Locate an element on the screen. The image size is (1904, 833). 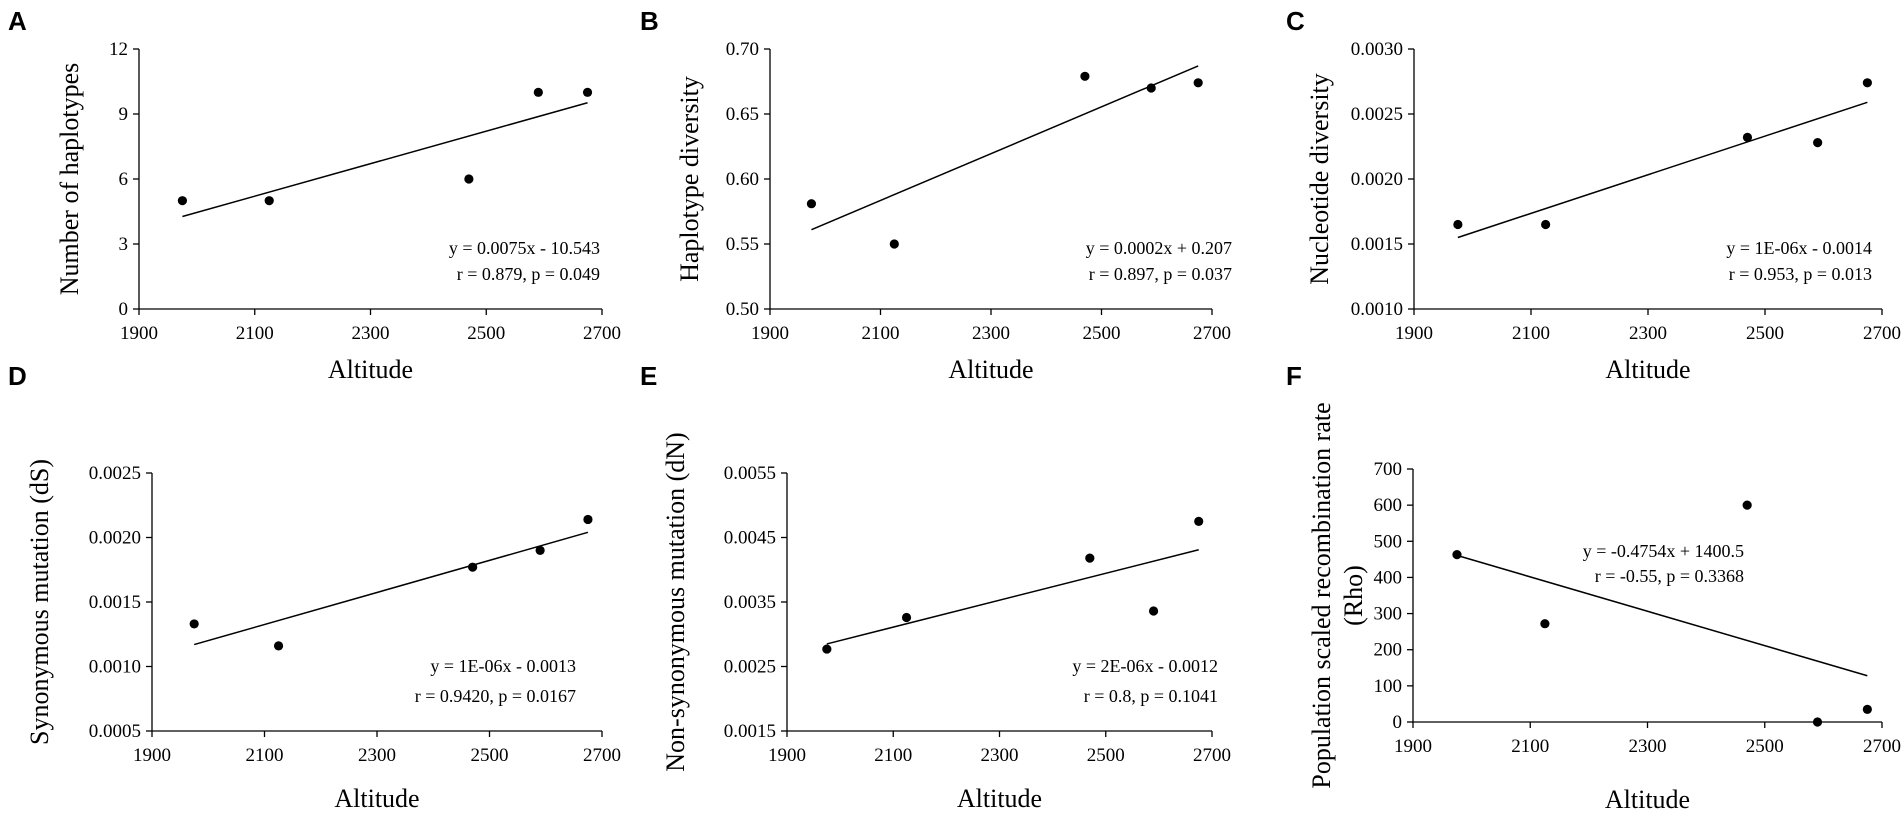
y-tick-label: 9 is located at coordinates (124, 114).